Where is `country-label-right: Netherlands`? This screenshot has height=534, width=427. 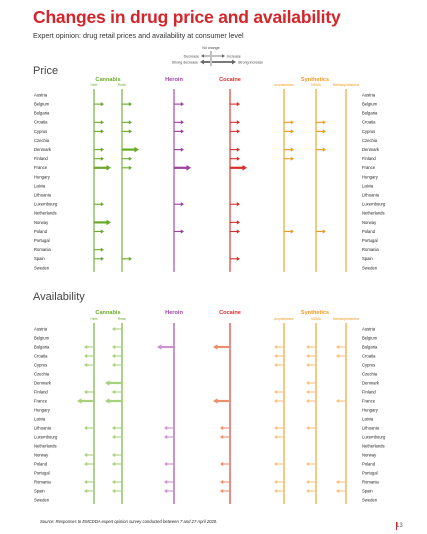 country-label-right: Netherlands is located at coordinates (373, 213).